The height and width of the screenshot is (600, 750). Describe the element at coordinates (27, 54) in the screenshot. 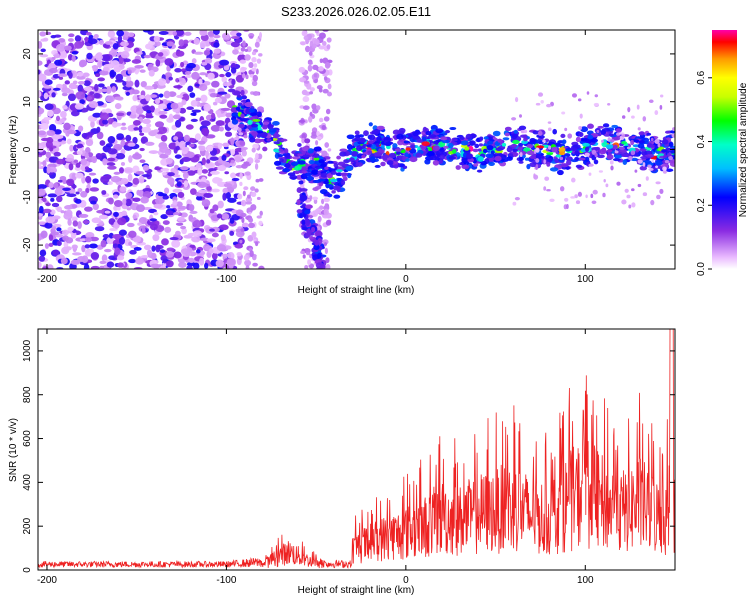

I see `y-tick-label: 20` at that location.